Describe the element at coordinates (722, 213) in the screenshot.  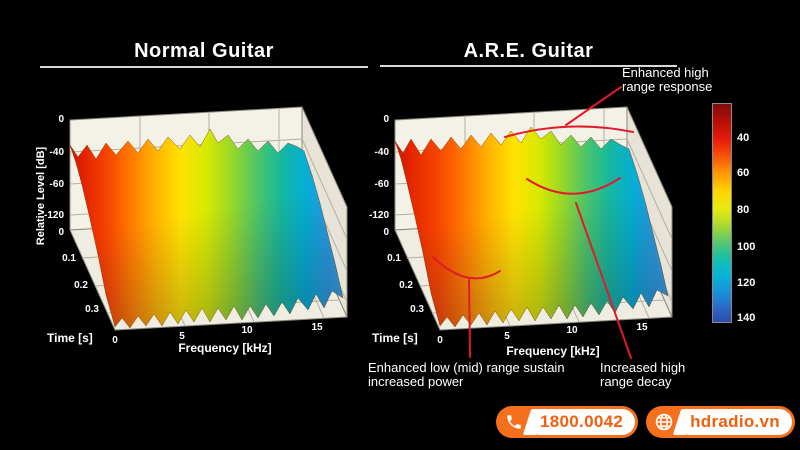
I see `colorbar` at that location.